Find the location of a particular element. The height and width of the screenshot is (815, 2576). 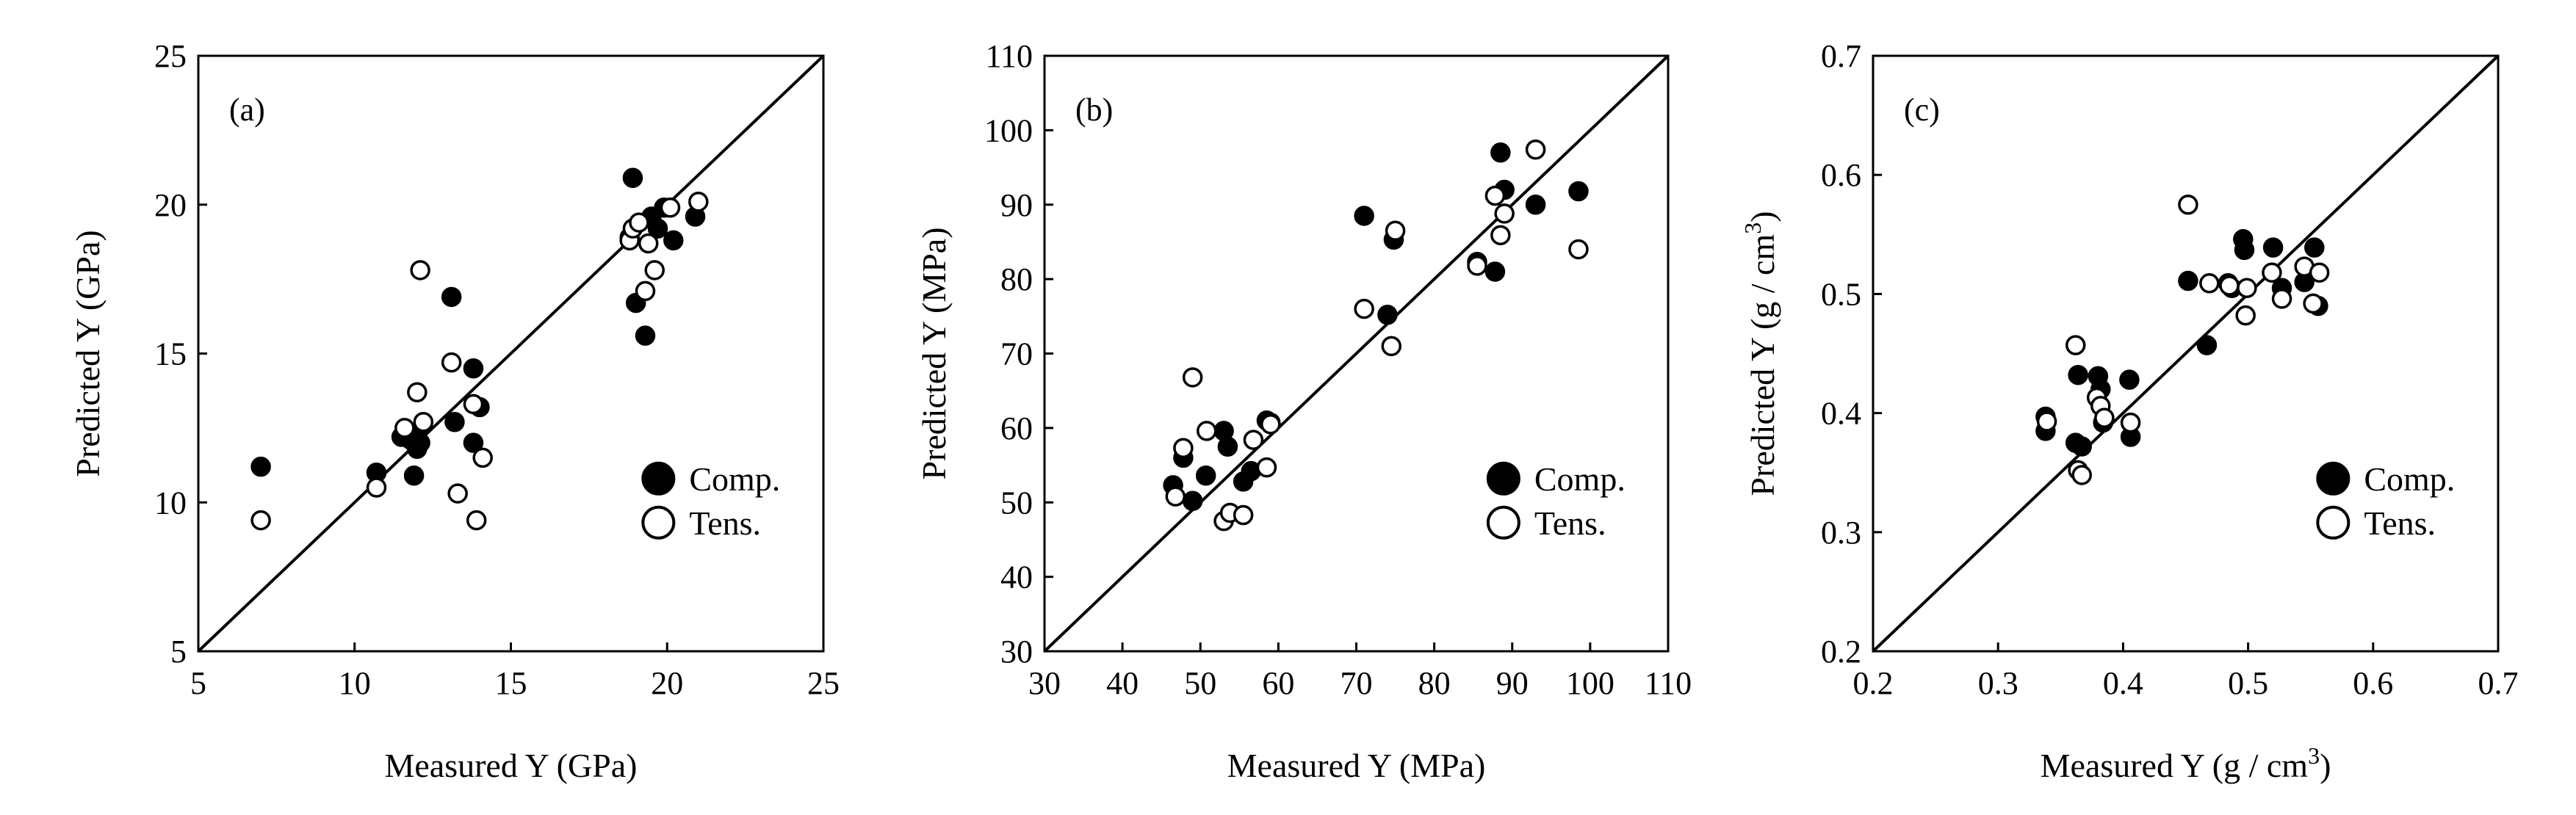

y-tick-label: 70 is located at coordinates (1016, 354).